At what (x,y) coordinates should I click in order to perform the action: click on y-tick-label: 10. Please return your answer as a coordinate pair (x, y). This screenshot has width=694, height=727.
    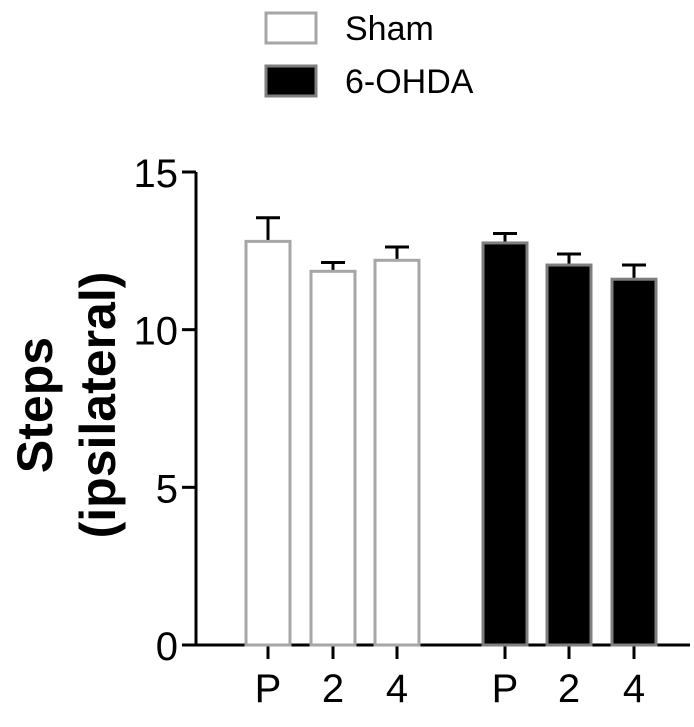
    Looking at the image, I should click on (156, 332).